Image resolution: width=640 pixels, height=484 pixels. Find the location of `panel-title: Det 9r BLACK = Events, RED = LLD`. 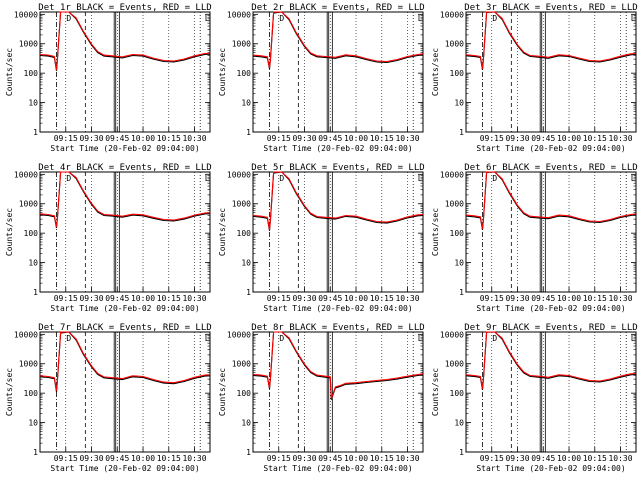

panel-title: Det 9r BLACK = Events, RED = LLD is located at coordinates (550, 328).